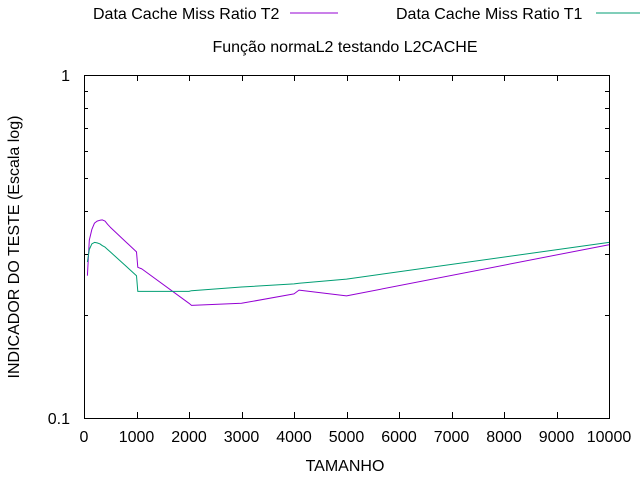 Image resolution: width=640 pixels, height=485 pixels. Describe the element at coordinates (242, 437) in the screenshot. I see `x-tick-label: 3000` at that location.